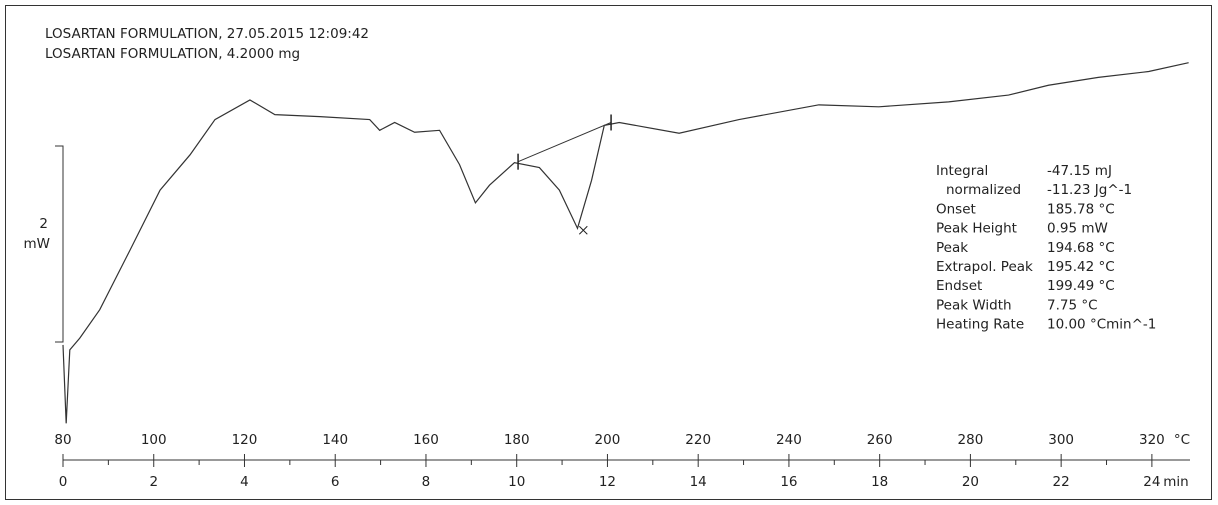  What do you see at coordinates (154, 440) in the screenshot?
I see `x-tick-label: 100` at bounding box center [154, 440].